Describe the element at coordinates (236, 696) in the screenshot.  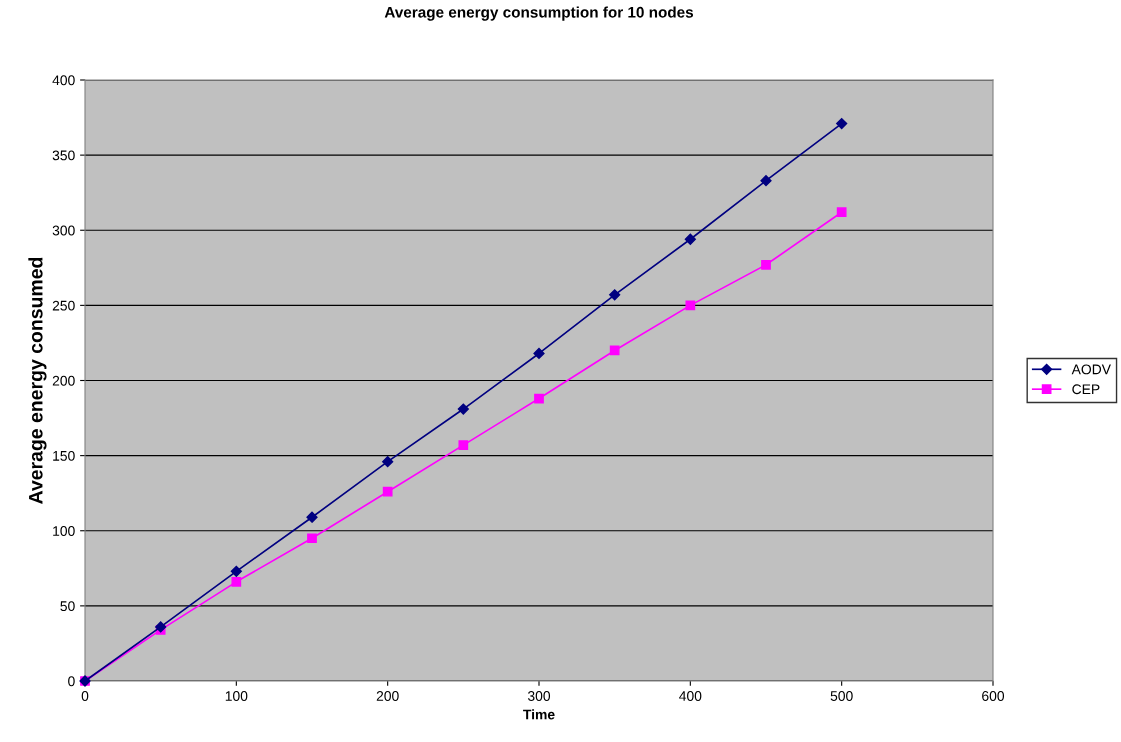
I see `x-tick-label: 100` at that location.